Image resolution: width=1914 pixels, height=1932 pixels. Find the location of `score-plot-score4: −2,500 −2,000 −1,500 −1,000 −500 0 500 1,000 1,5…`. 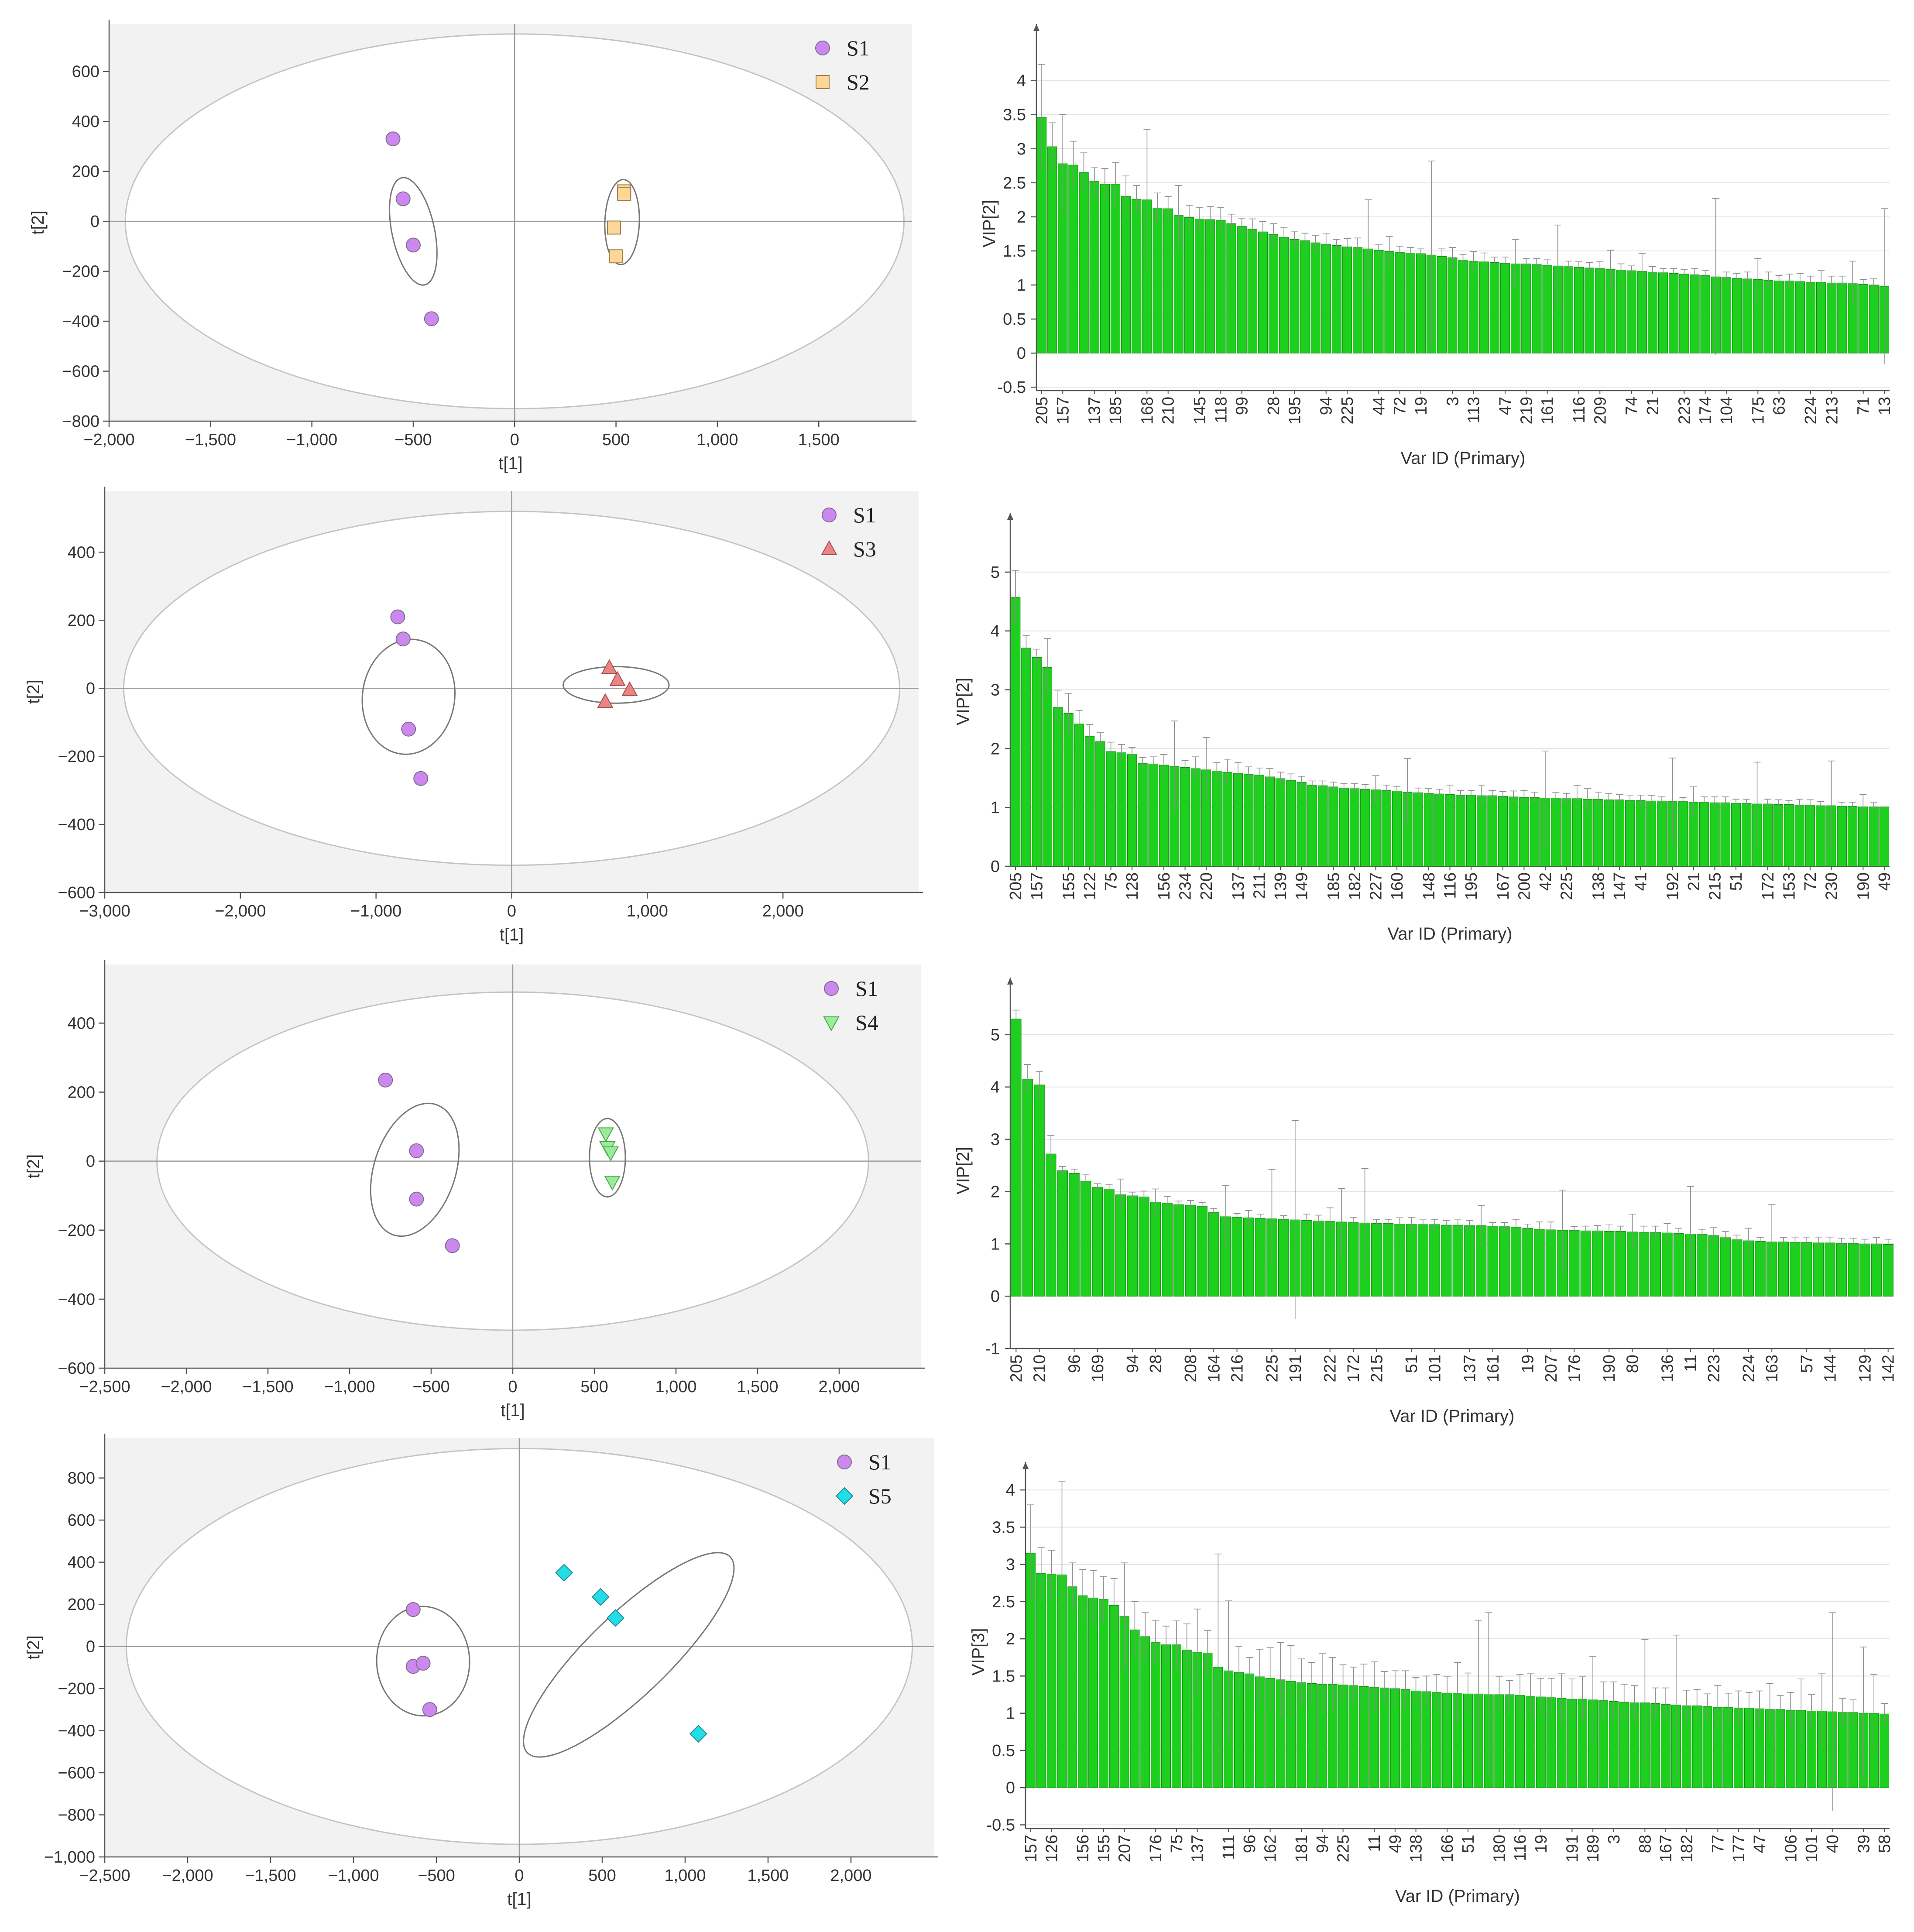

score-plot-score4: −2,500 −2,000 −1,500 −1,000 −500 0 500 1,000 1,5… is located at coordinates (481, 1671).